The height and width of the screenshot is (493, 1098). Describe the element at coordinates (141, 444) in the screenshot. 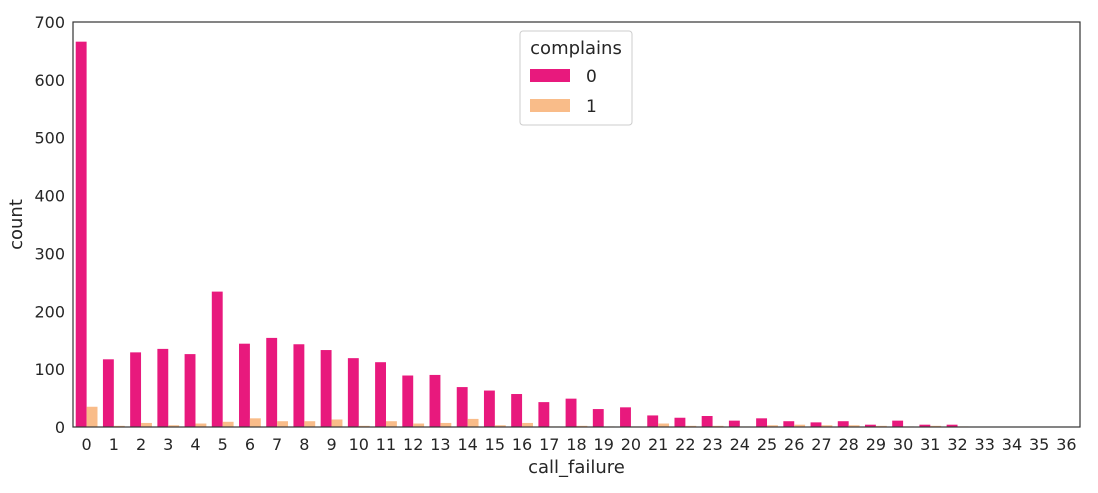

I see `x-tick-label: 2` at that location.